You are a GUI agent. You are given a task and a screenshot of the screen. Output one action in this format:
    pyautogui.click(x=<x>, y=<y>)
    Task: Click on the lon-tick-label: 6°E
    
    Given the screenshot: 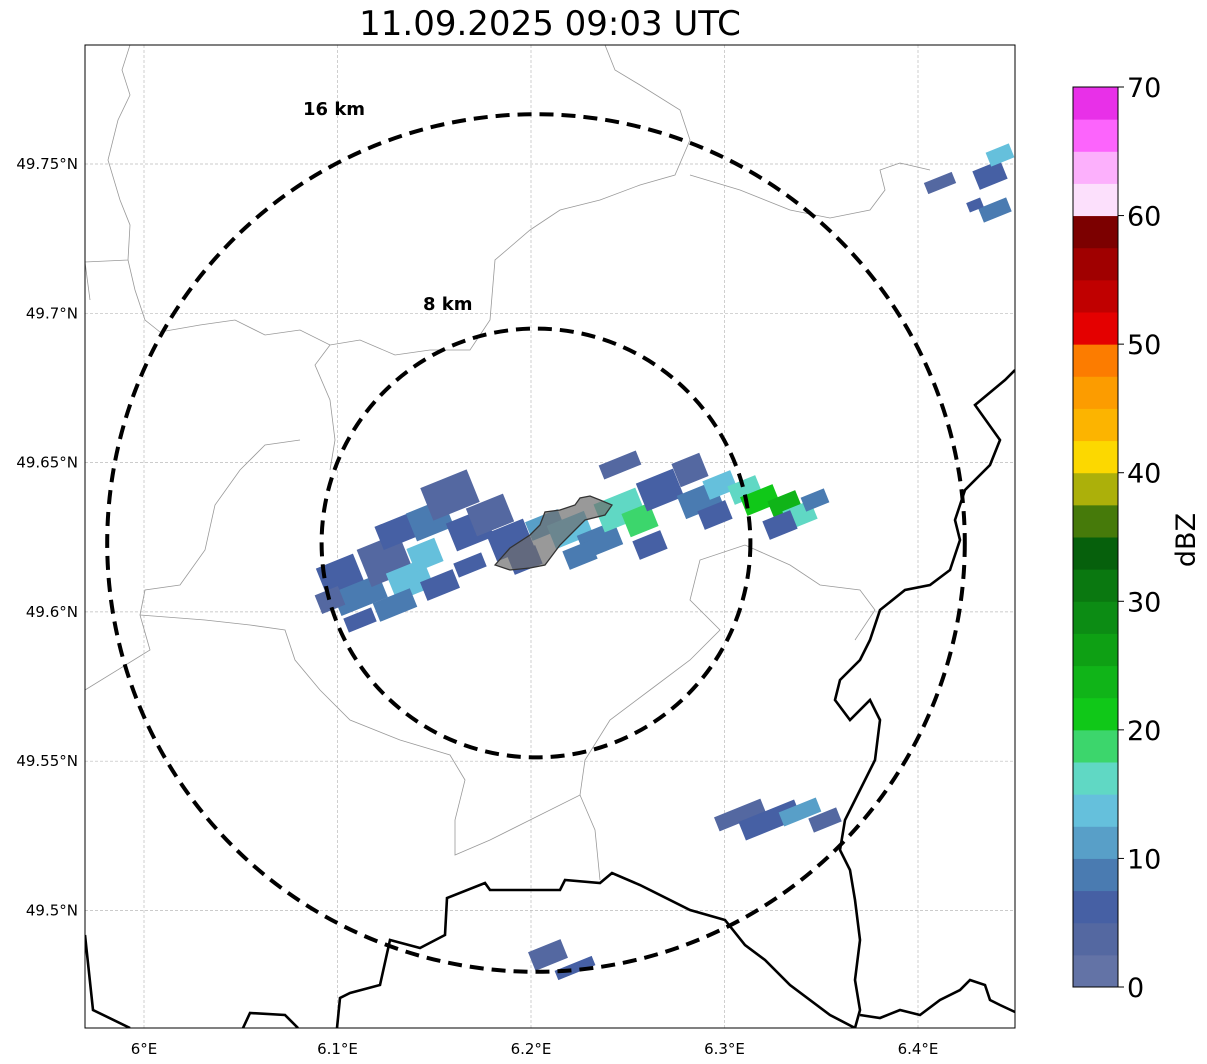 What is the action you would take?
    pyautogui.click(x=144, y=1049)
    